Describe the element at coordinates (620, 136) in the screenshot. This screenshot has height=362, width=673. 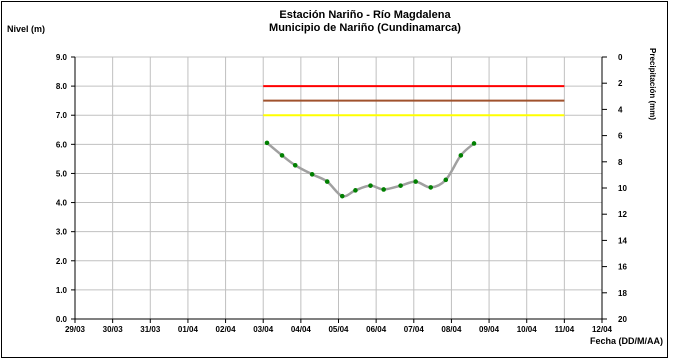
I see `y2-tick-label: 6` at that location.